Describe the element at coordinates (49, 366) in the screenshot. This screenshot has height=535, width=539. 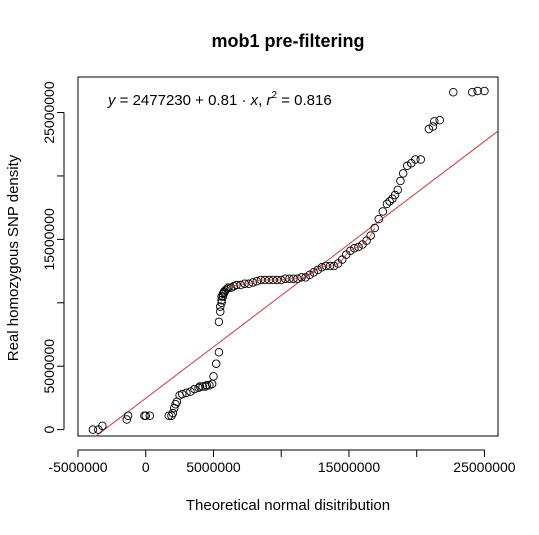
I see `y-tick-label: 5000000` at that location.